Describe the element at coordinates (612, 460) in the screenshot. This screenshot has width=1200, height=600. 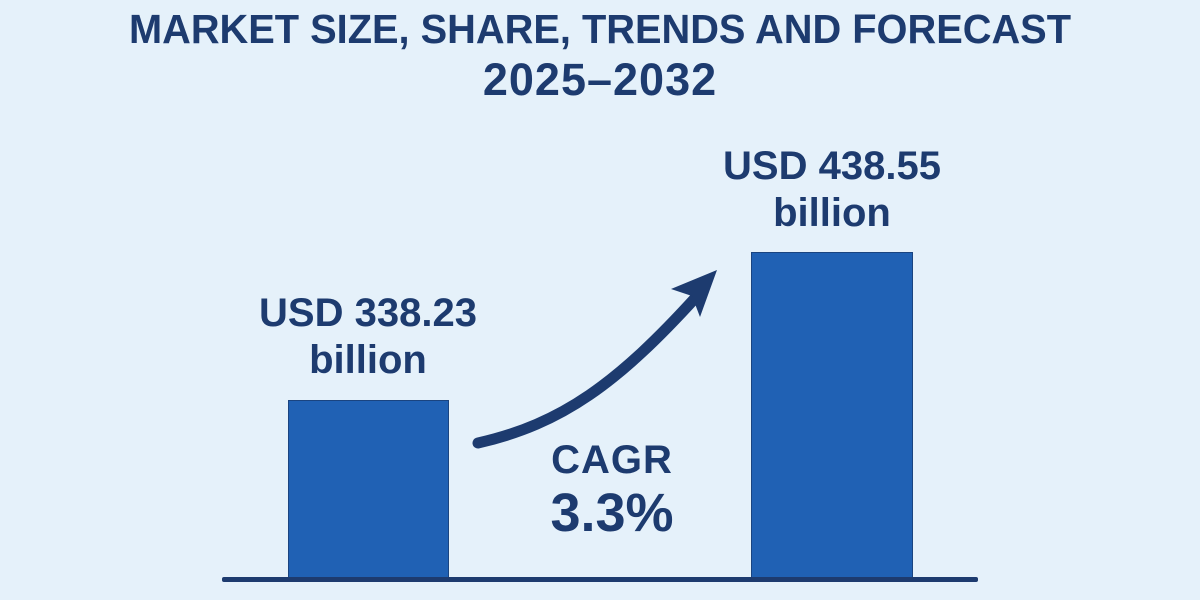
I see `cagr-label: CAGR` at that location.